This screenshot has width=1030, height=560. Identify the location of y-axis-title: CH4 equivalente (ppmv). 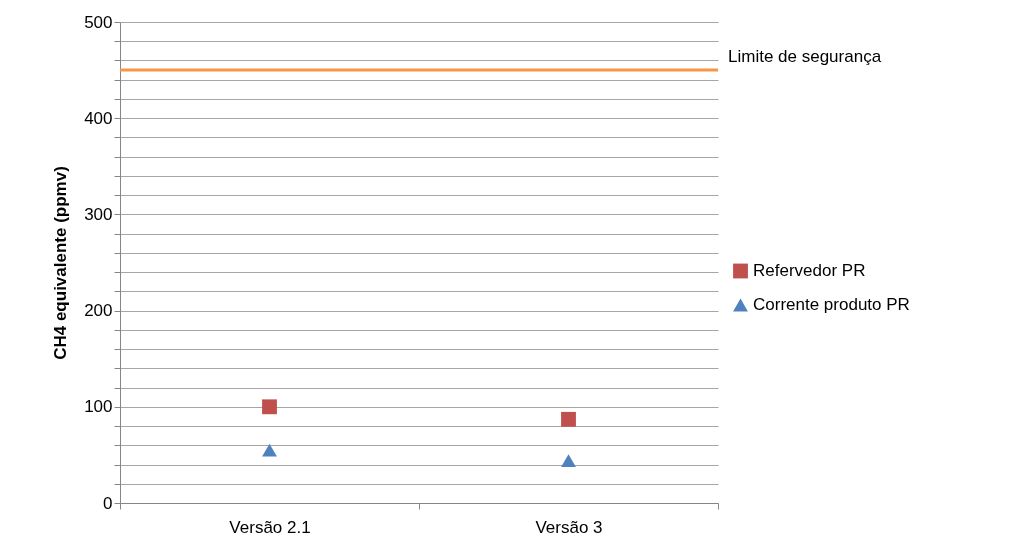
(61, 263).